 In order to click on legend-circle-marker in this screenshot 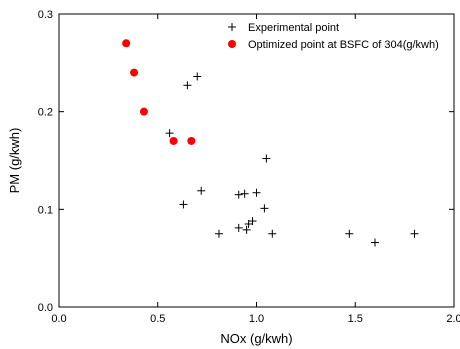, I will do `click(232, 44)`.